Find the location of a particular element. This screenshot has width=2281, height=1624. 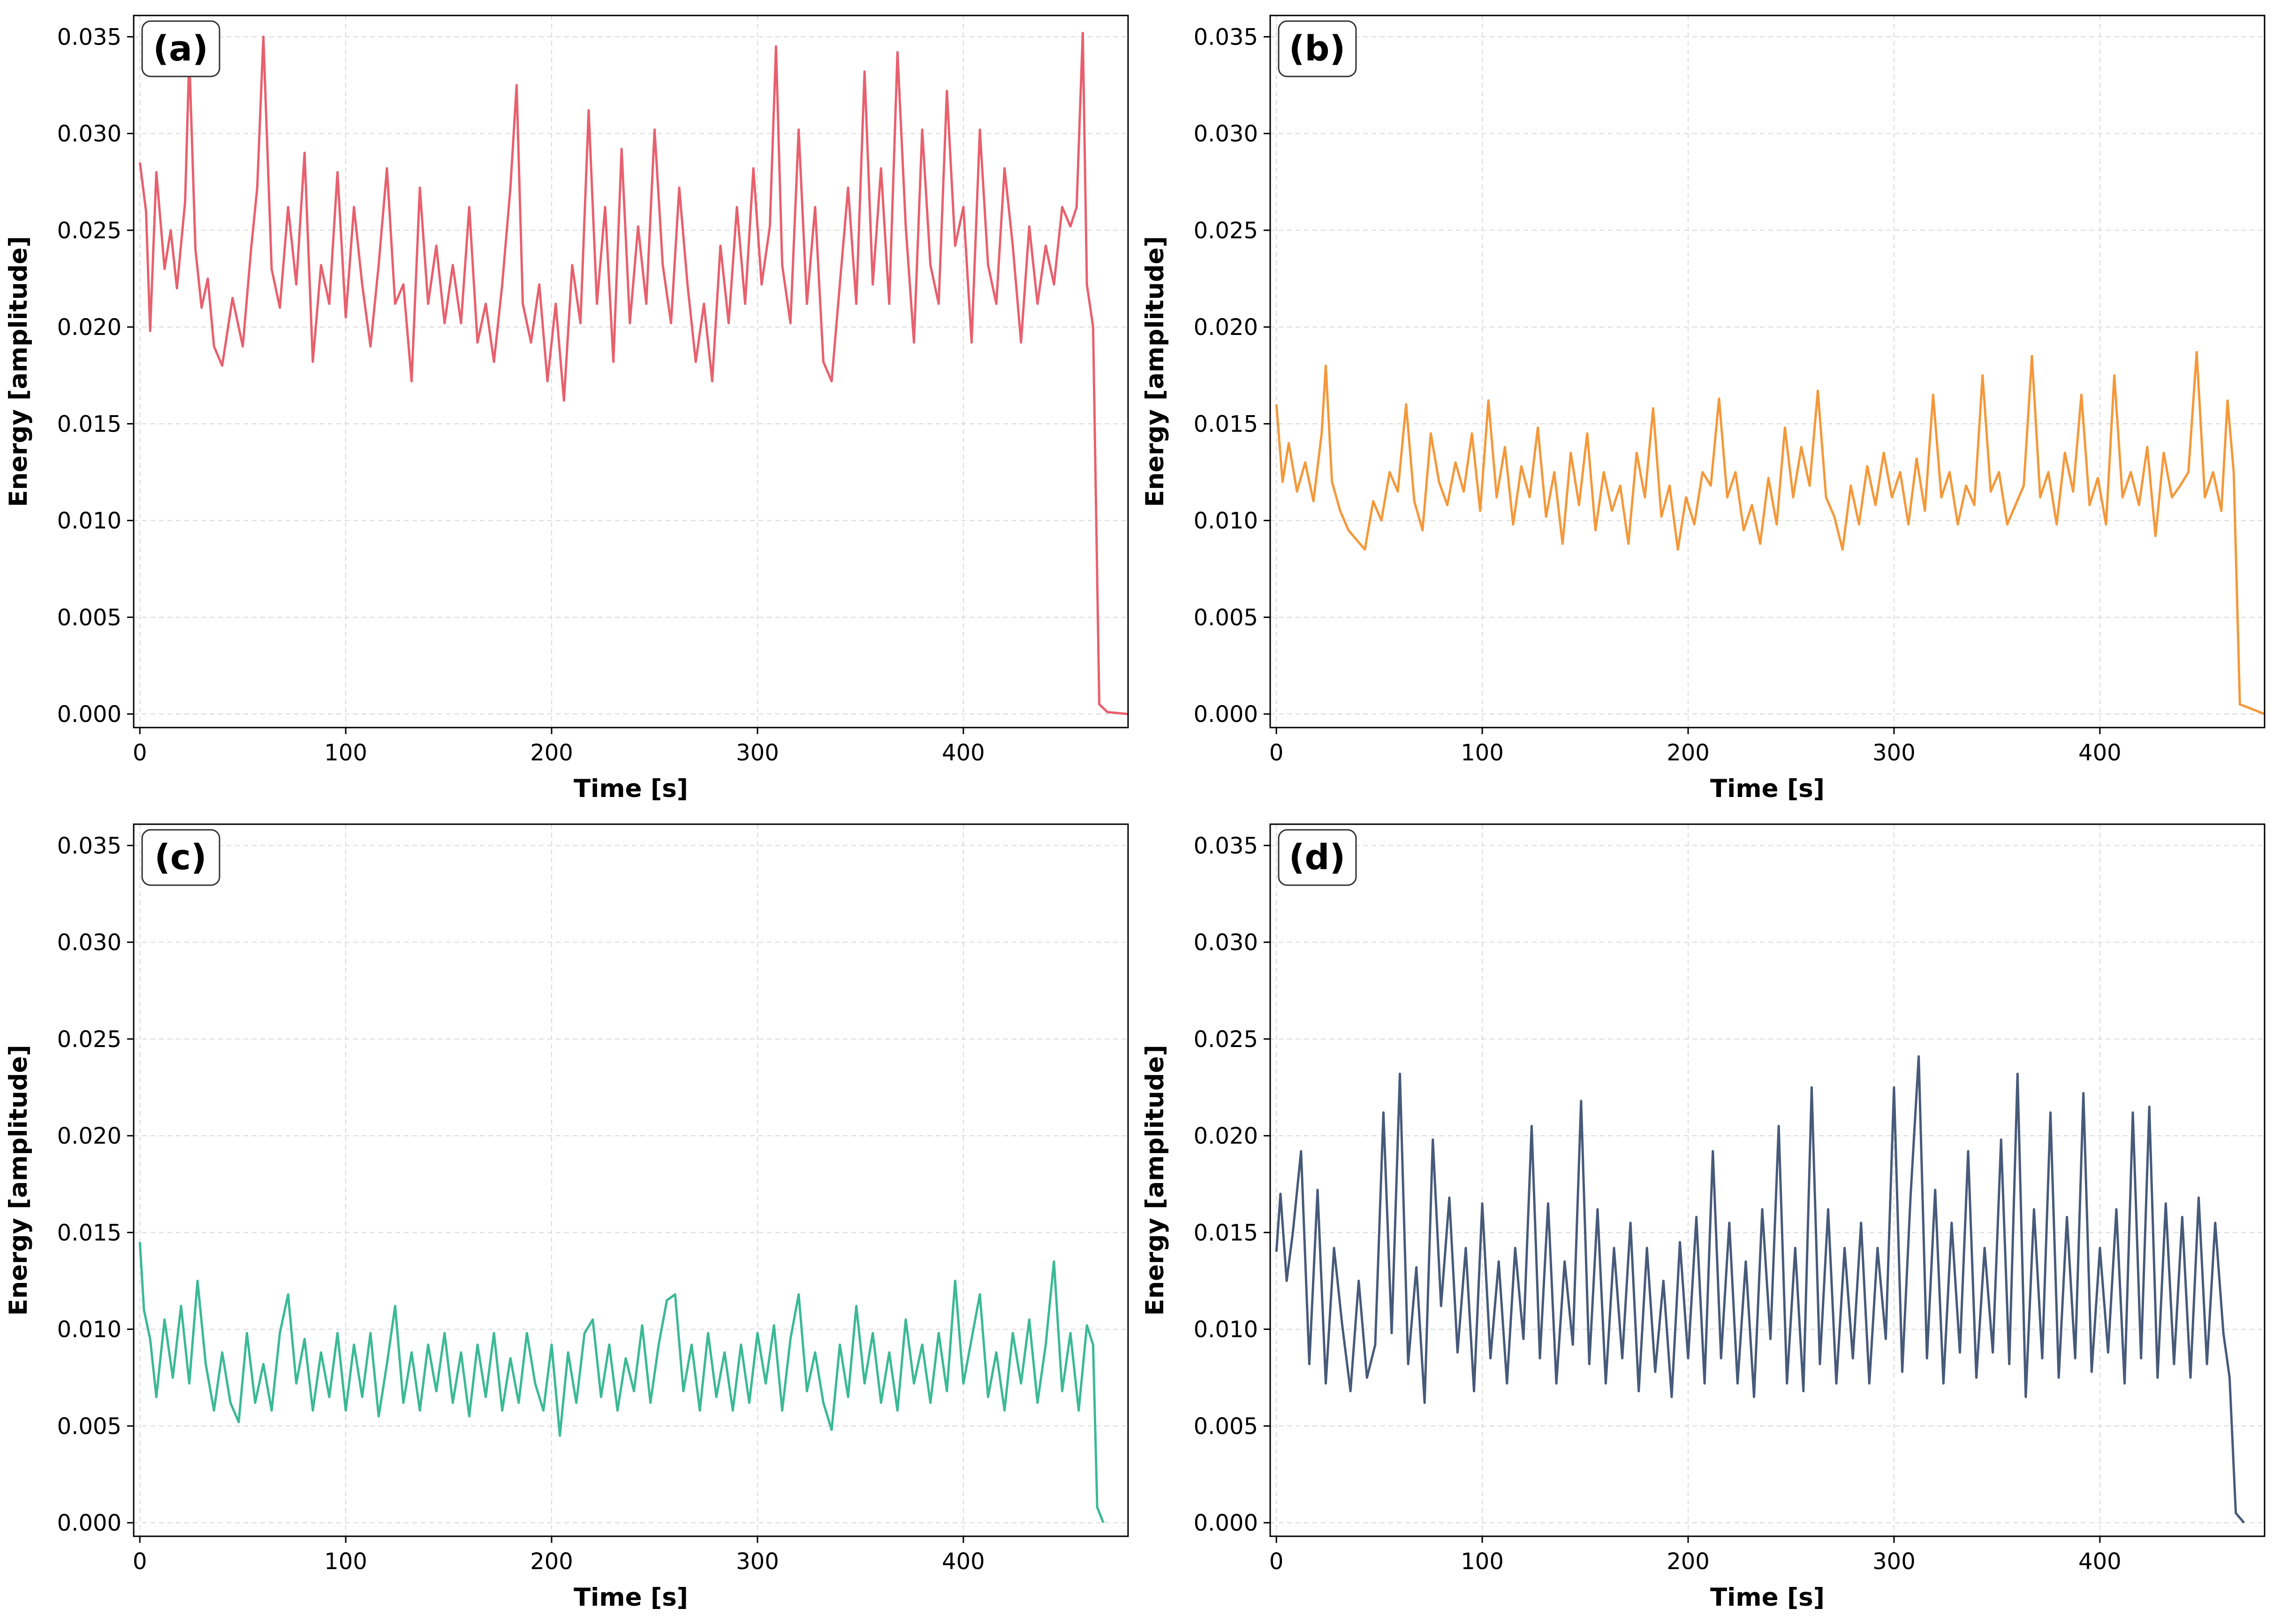

panel-label: (a) is located at coordinates (181, 49).